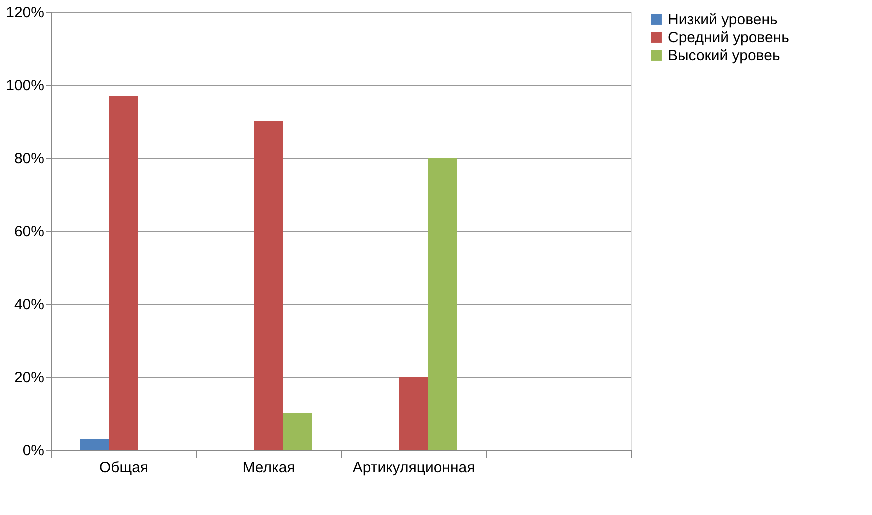  Describe the element at coordinates (723, 20) in the screenshot. I see `legend-label: Низкий уровень` at that location.